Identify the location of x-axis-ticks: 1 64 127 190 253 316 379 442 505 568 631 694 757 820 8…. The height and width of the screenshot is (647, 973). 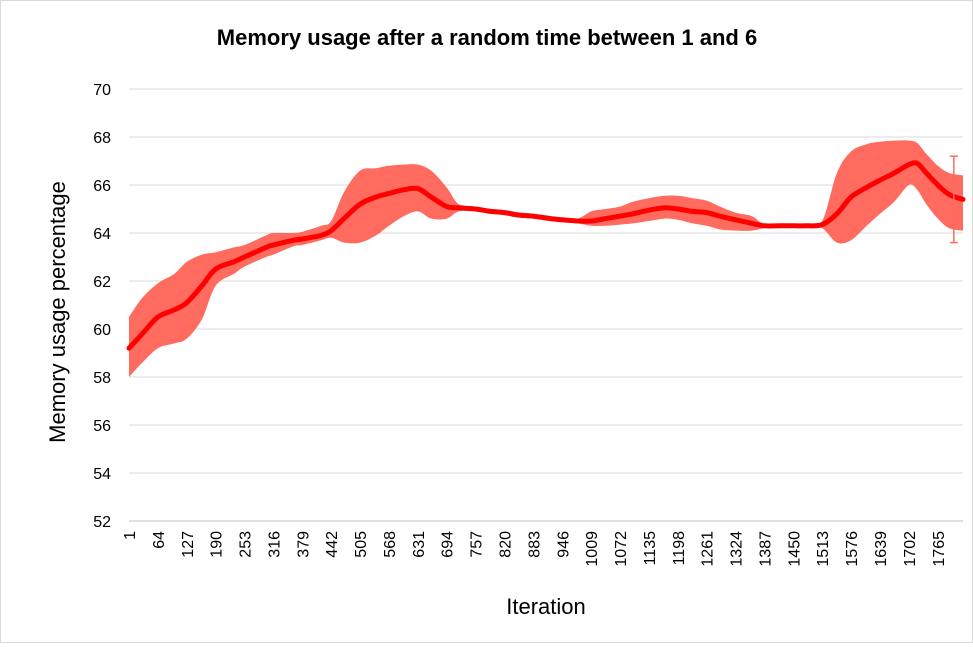
(535, 549).